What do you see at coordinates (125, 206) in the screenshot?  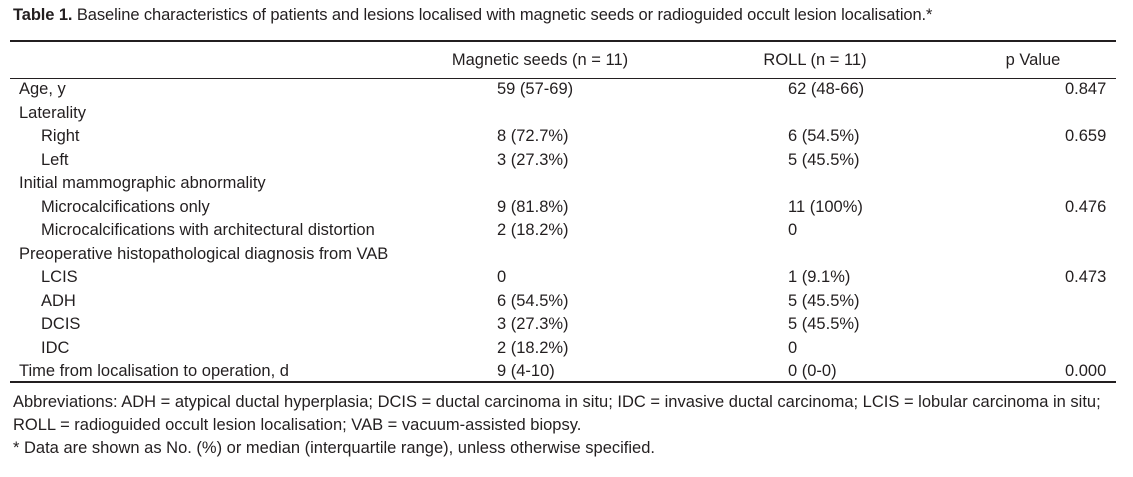 I see `row-label: Microcalcifications only` at bounding box center [125, 206].